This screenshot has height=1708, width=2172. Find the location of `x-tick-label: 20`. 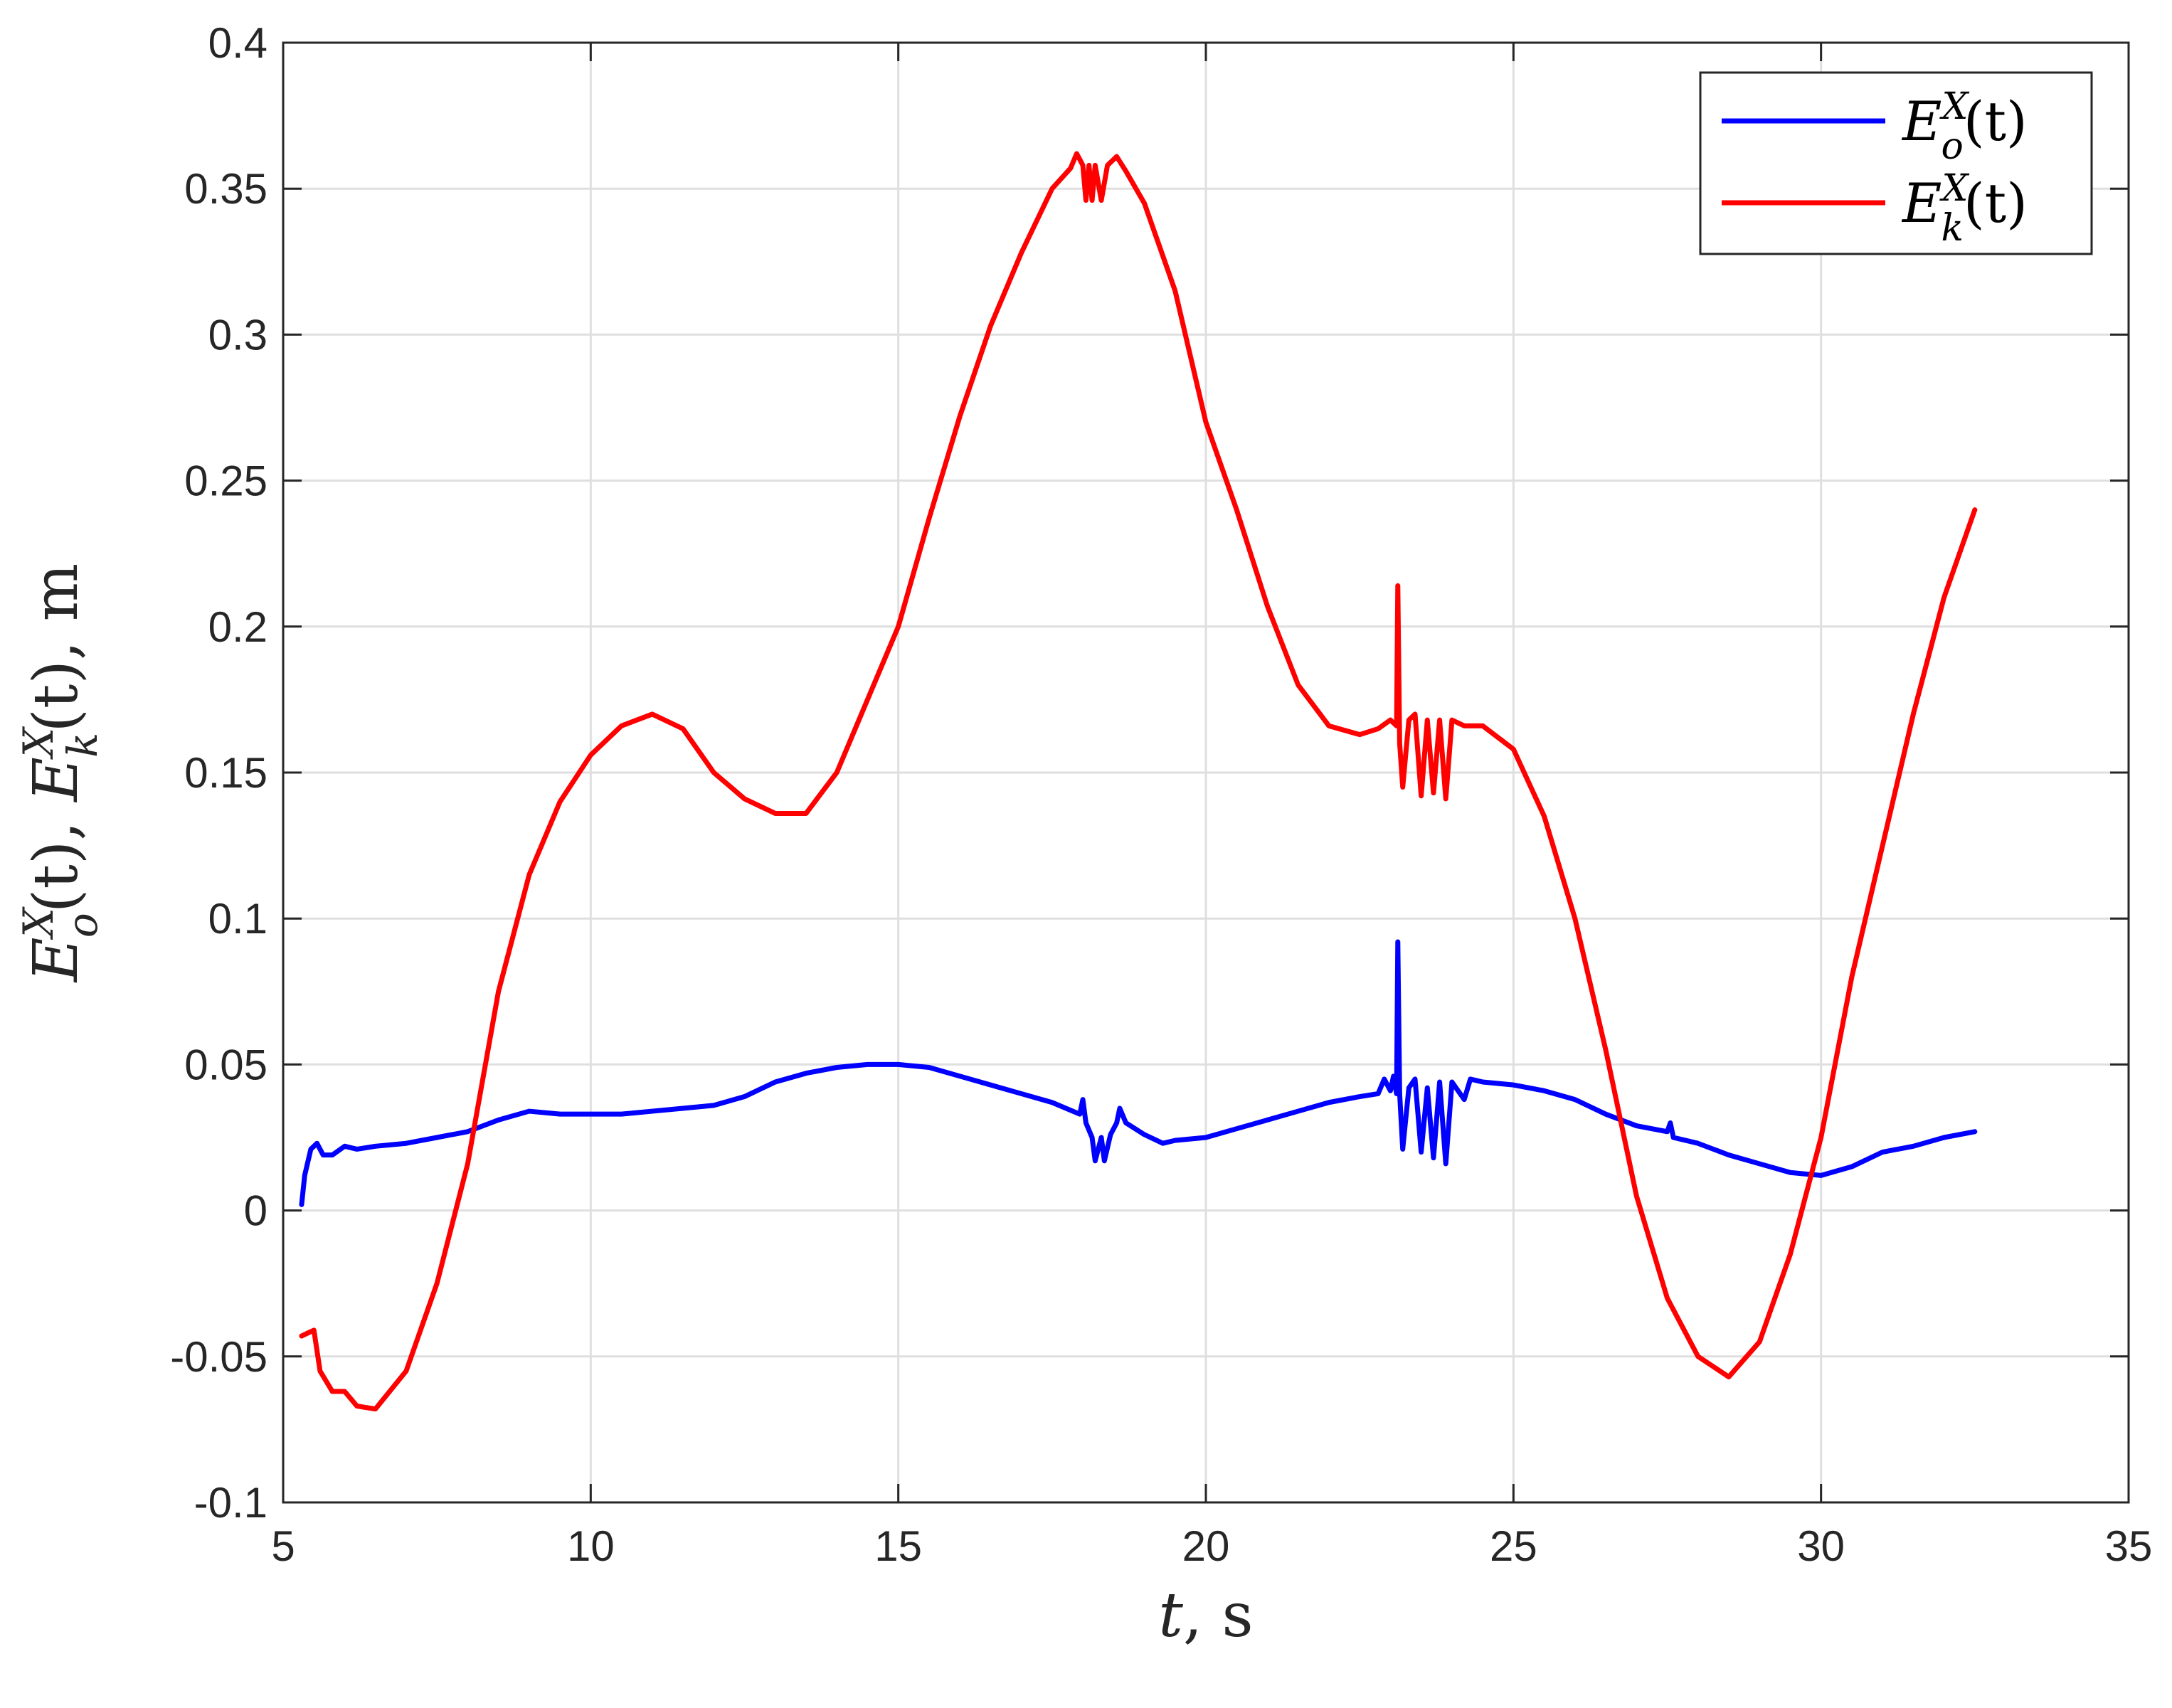

x-tick-label: 20 is located at coordinates (1206, 1546).